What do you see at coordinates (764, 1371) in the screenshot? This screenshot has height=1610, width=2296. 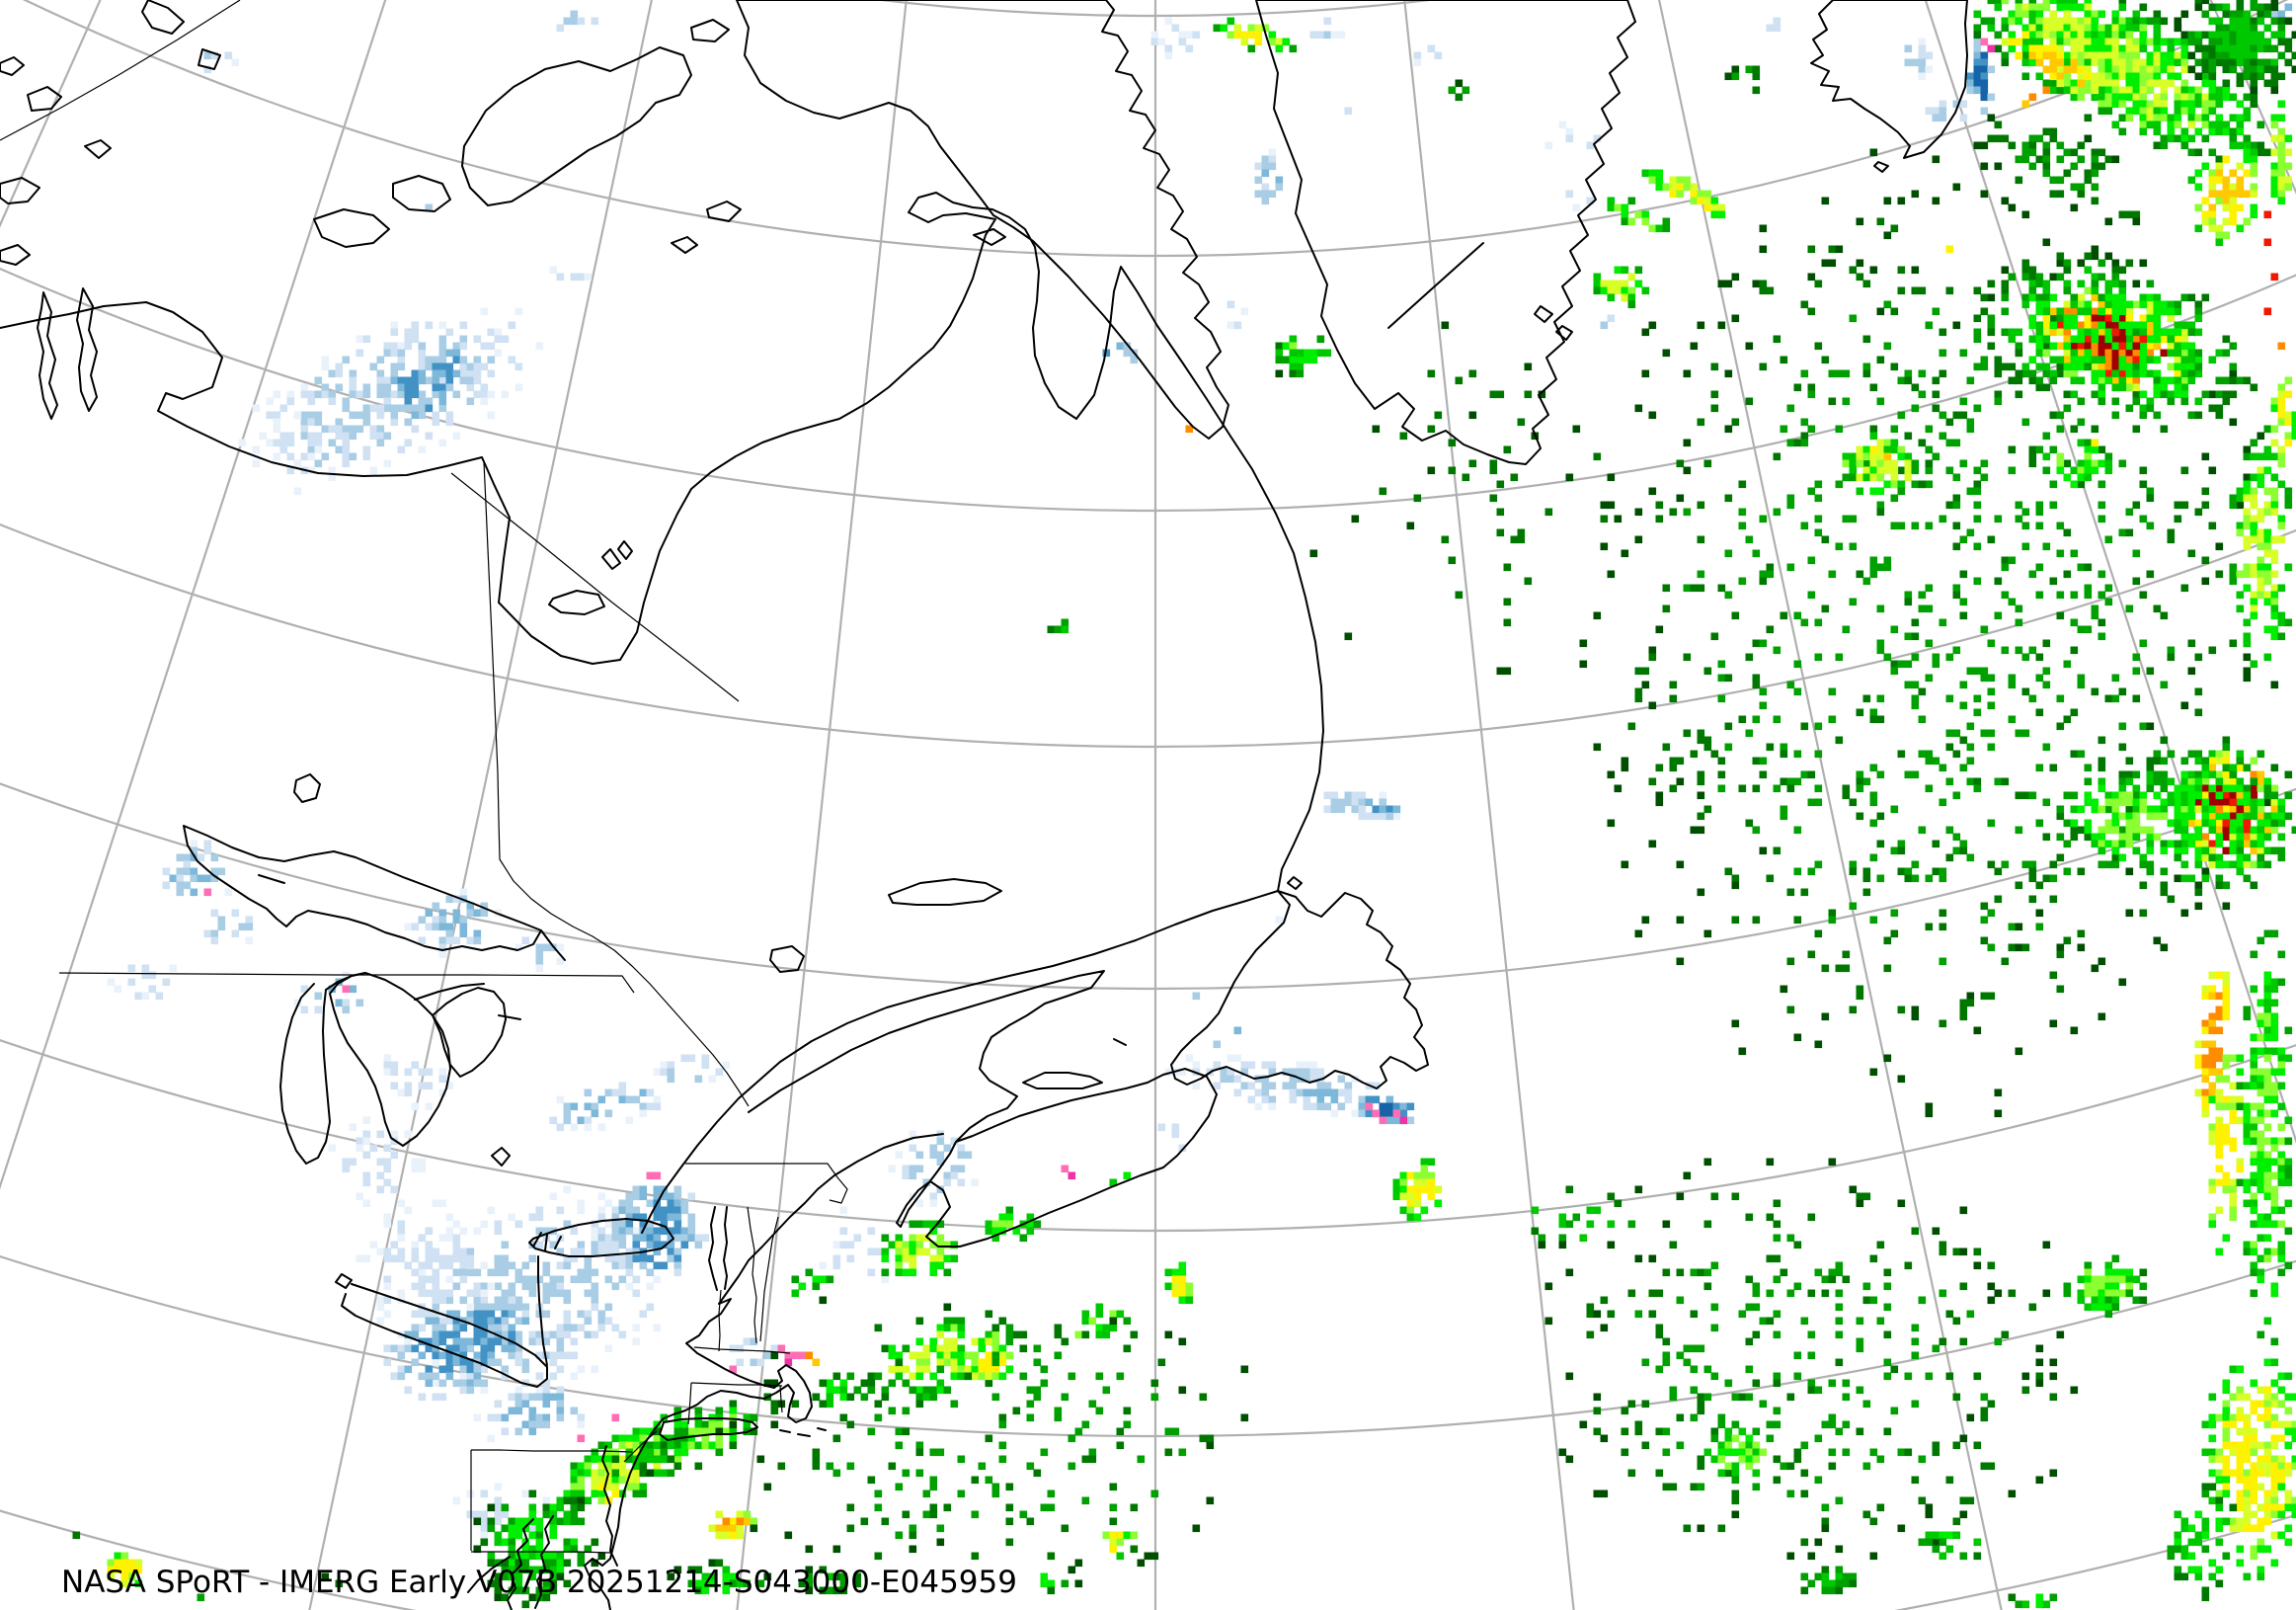 I see `coastline-new-brunswick-maine-newengland-coast` at bounding box center [764, 1371].